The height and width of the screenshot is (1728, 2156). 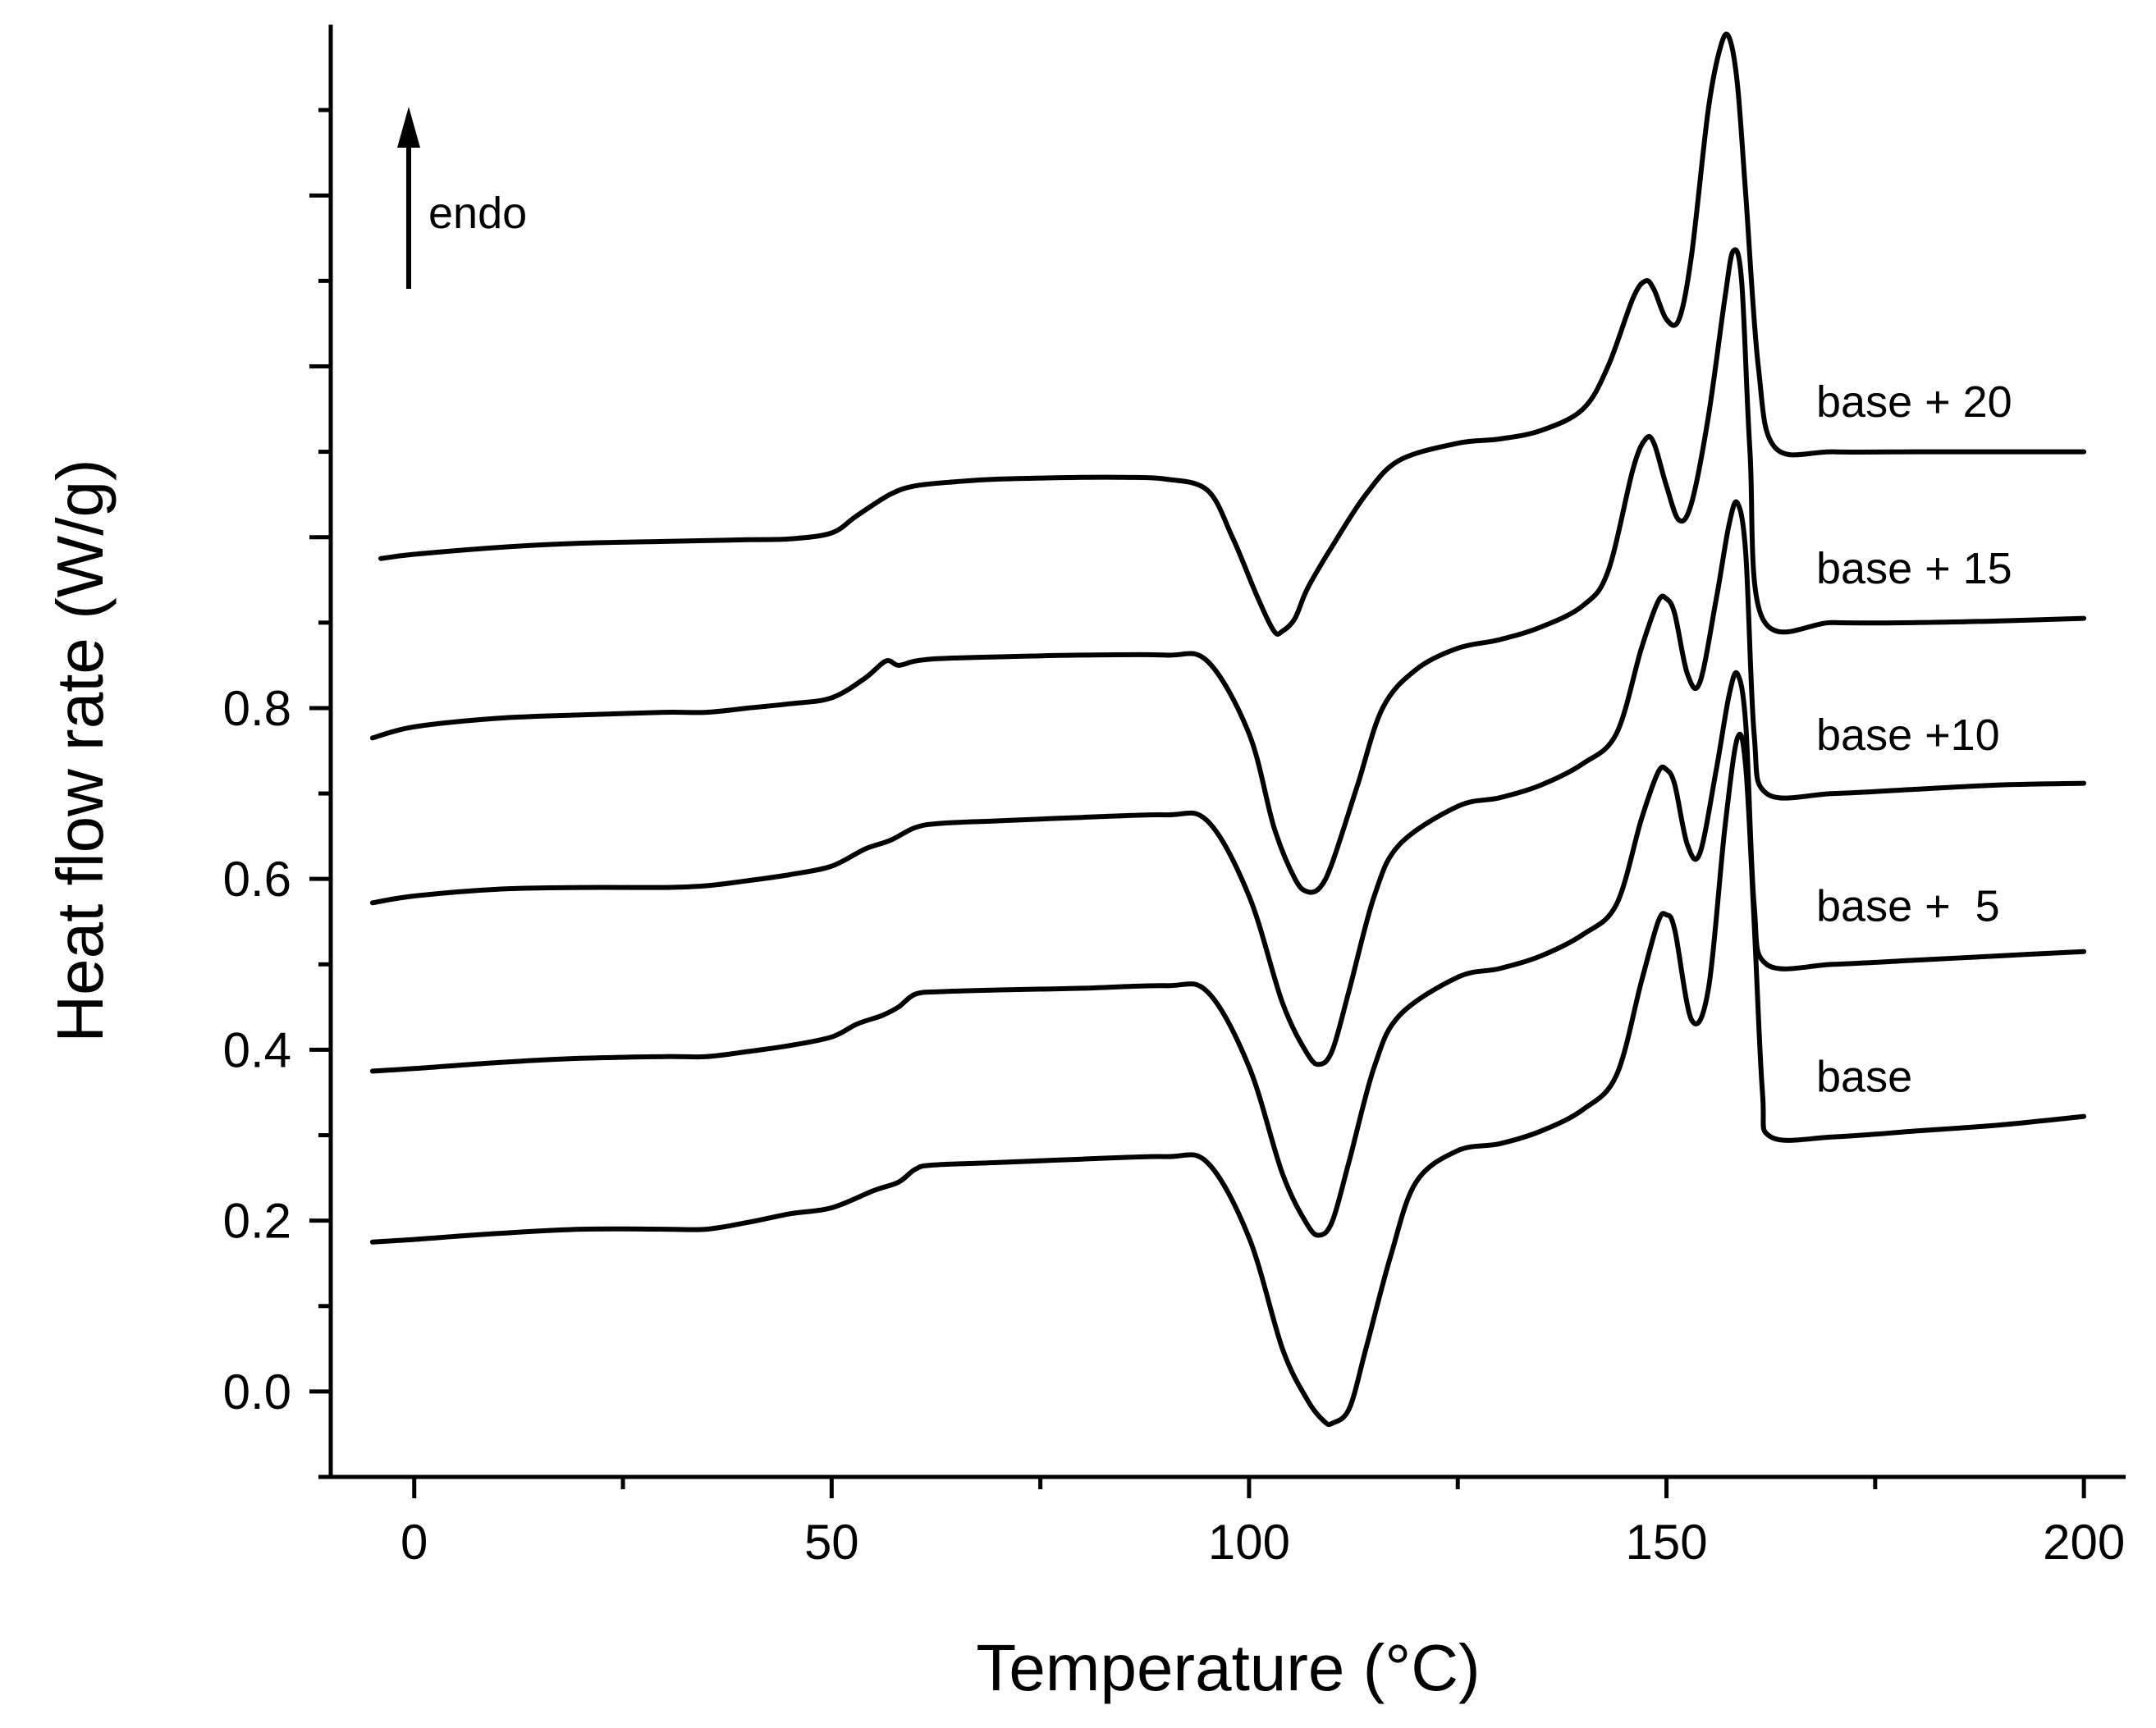 I want to click on series-label: base +10, so click(x=1908, y=735).